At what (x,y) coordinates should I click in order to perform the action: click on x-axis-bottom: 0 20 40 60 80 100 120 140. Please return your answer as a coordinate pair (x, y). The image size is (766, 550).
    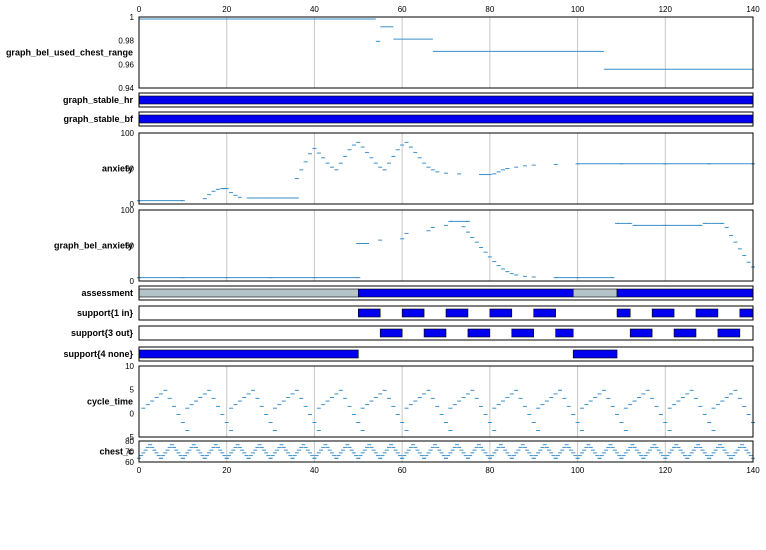
    Looking at the image, I should click on (448, 470).